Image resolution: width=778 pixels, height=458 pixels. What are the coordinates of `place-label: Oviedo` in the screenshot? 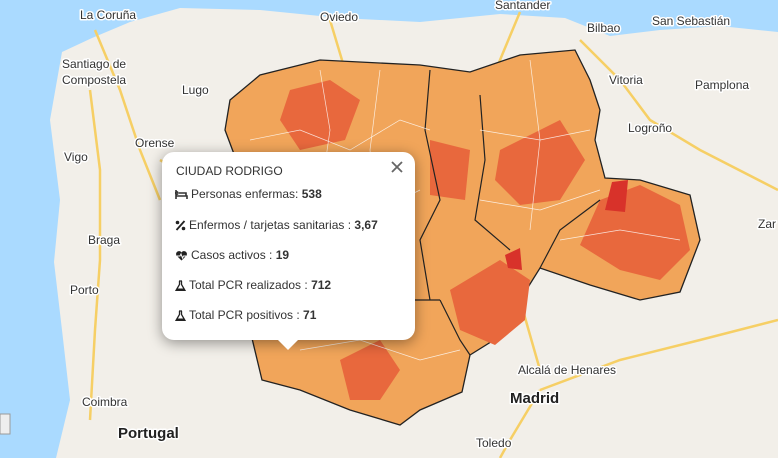 It's located at (339, 17).